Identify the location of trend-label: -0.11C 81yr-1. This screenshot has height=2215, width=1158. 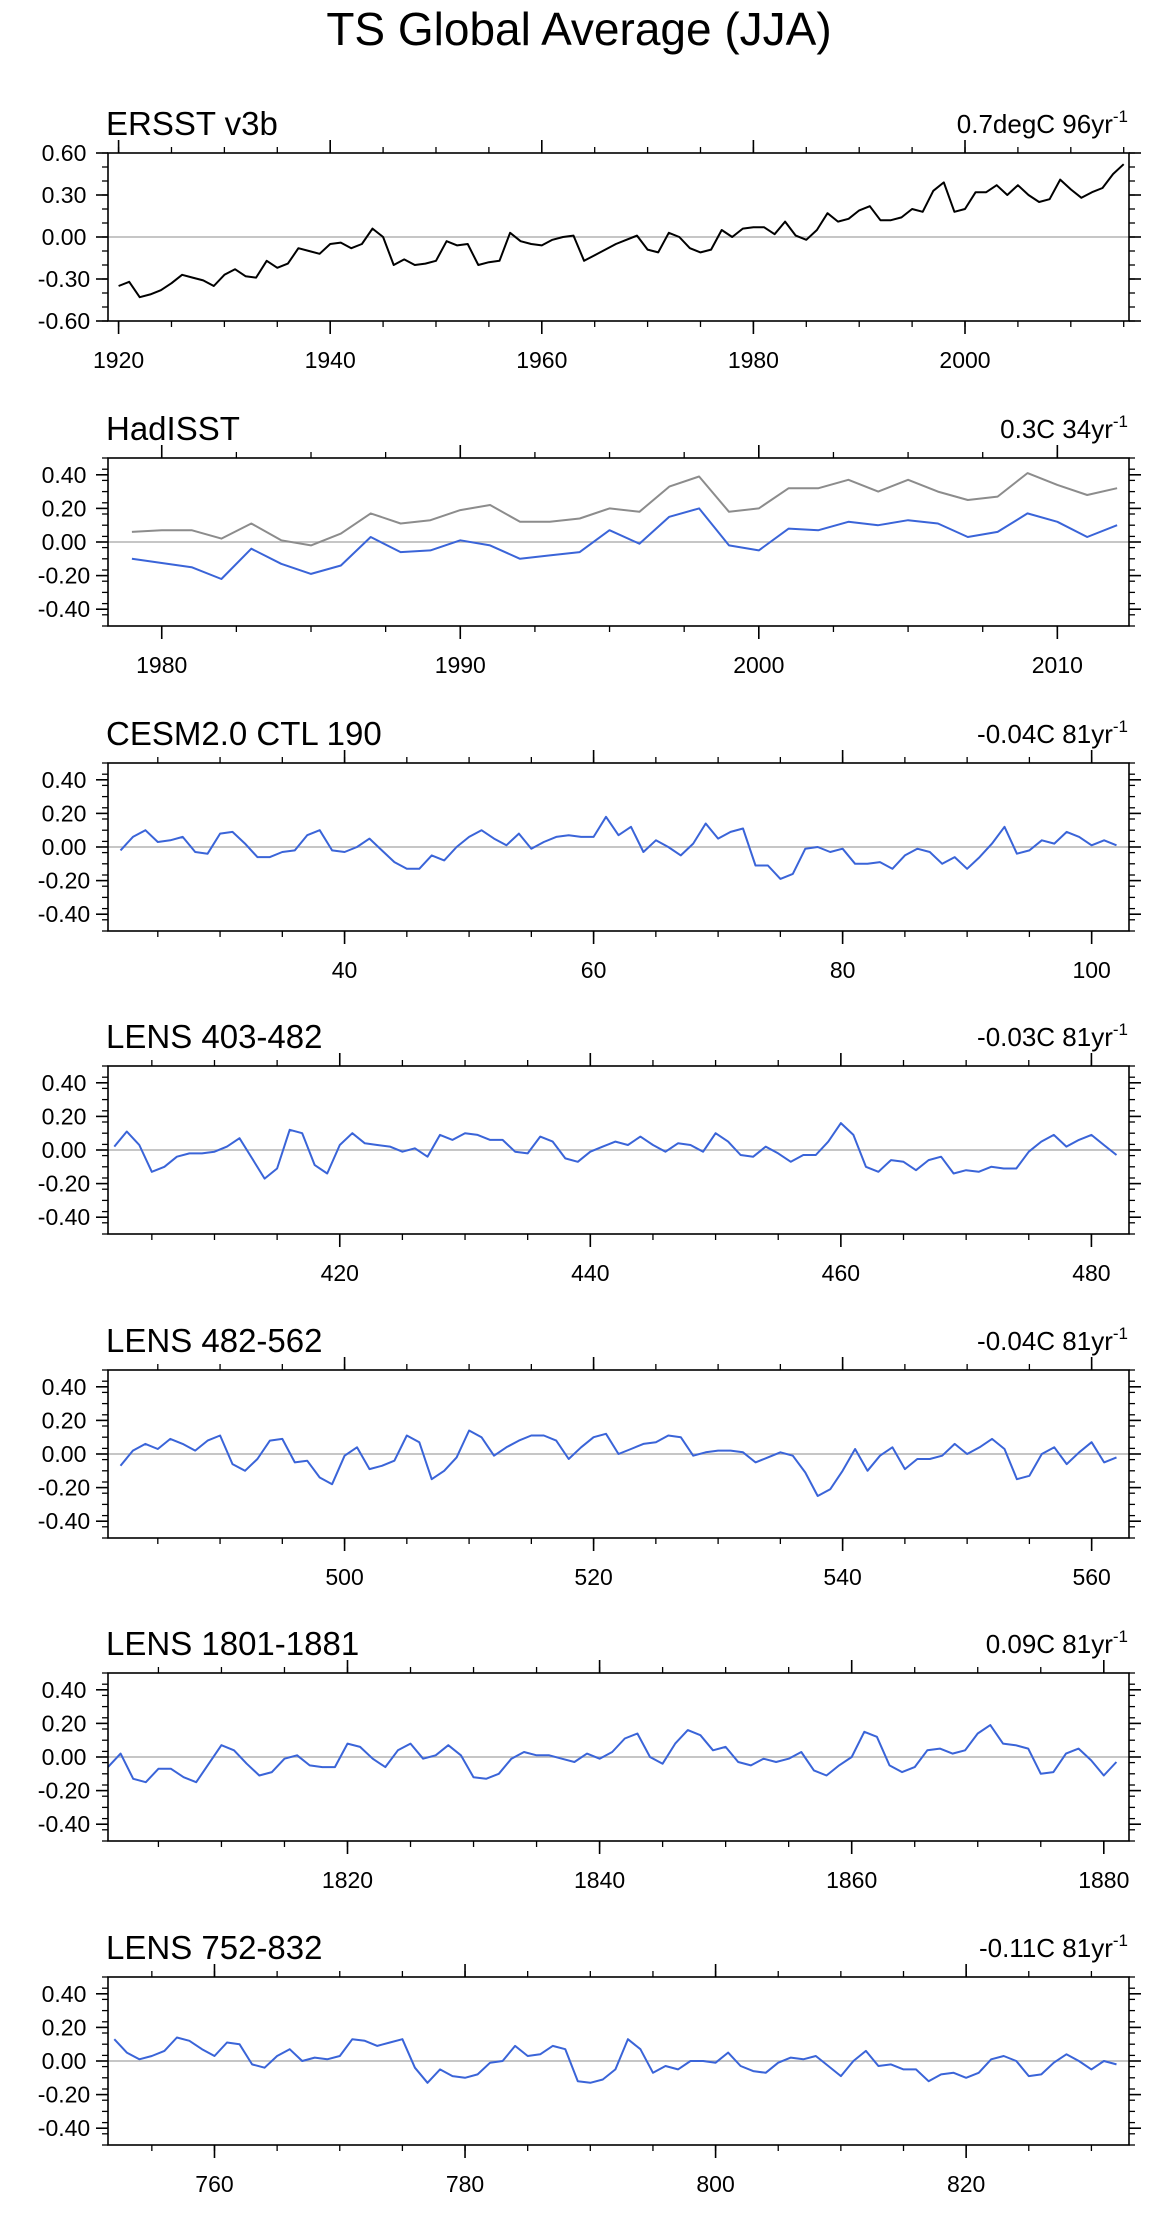
(1053, 1947).